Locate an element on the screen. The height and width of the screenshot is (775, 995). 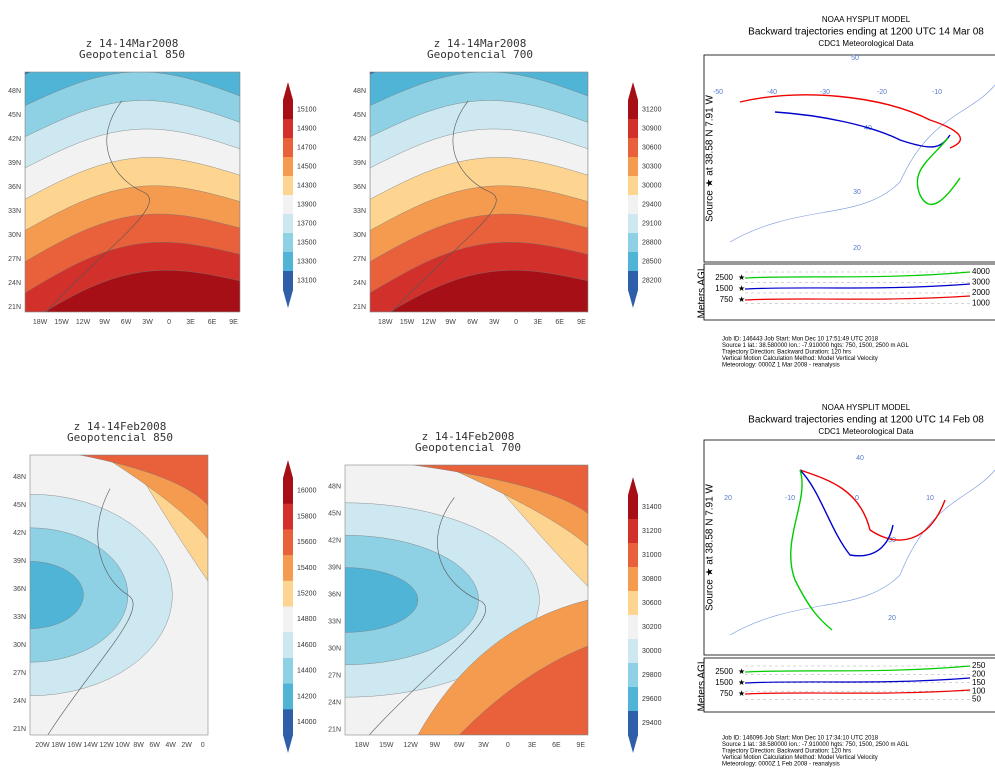
colorbar-label: 13500 is located at coordinates (307, 242).